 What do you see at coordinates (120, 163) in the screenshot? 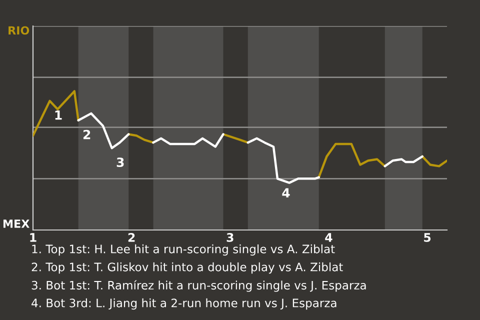
I see `annotation: 3` at bounding box center [120, 163].